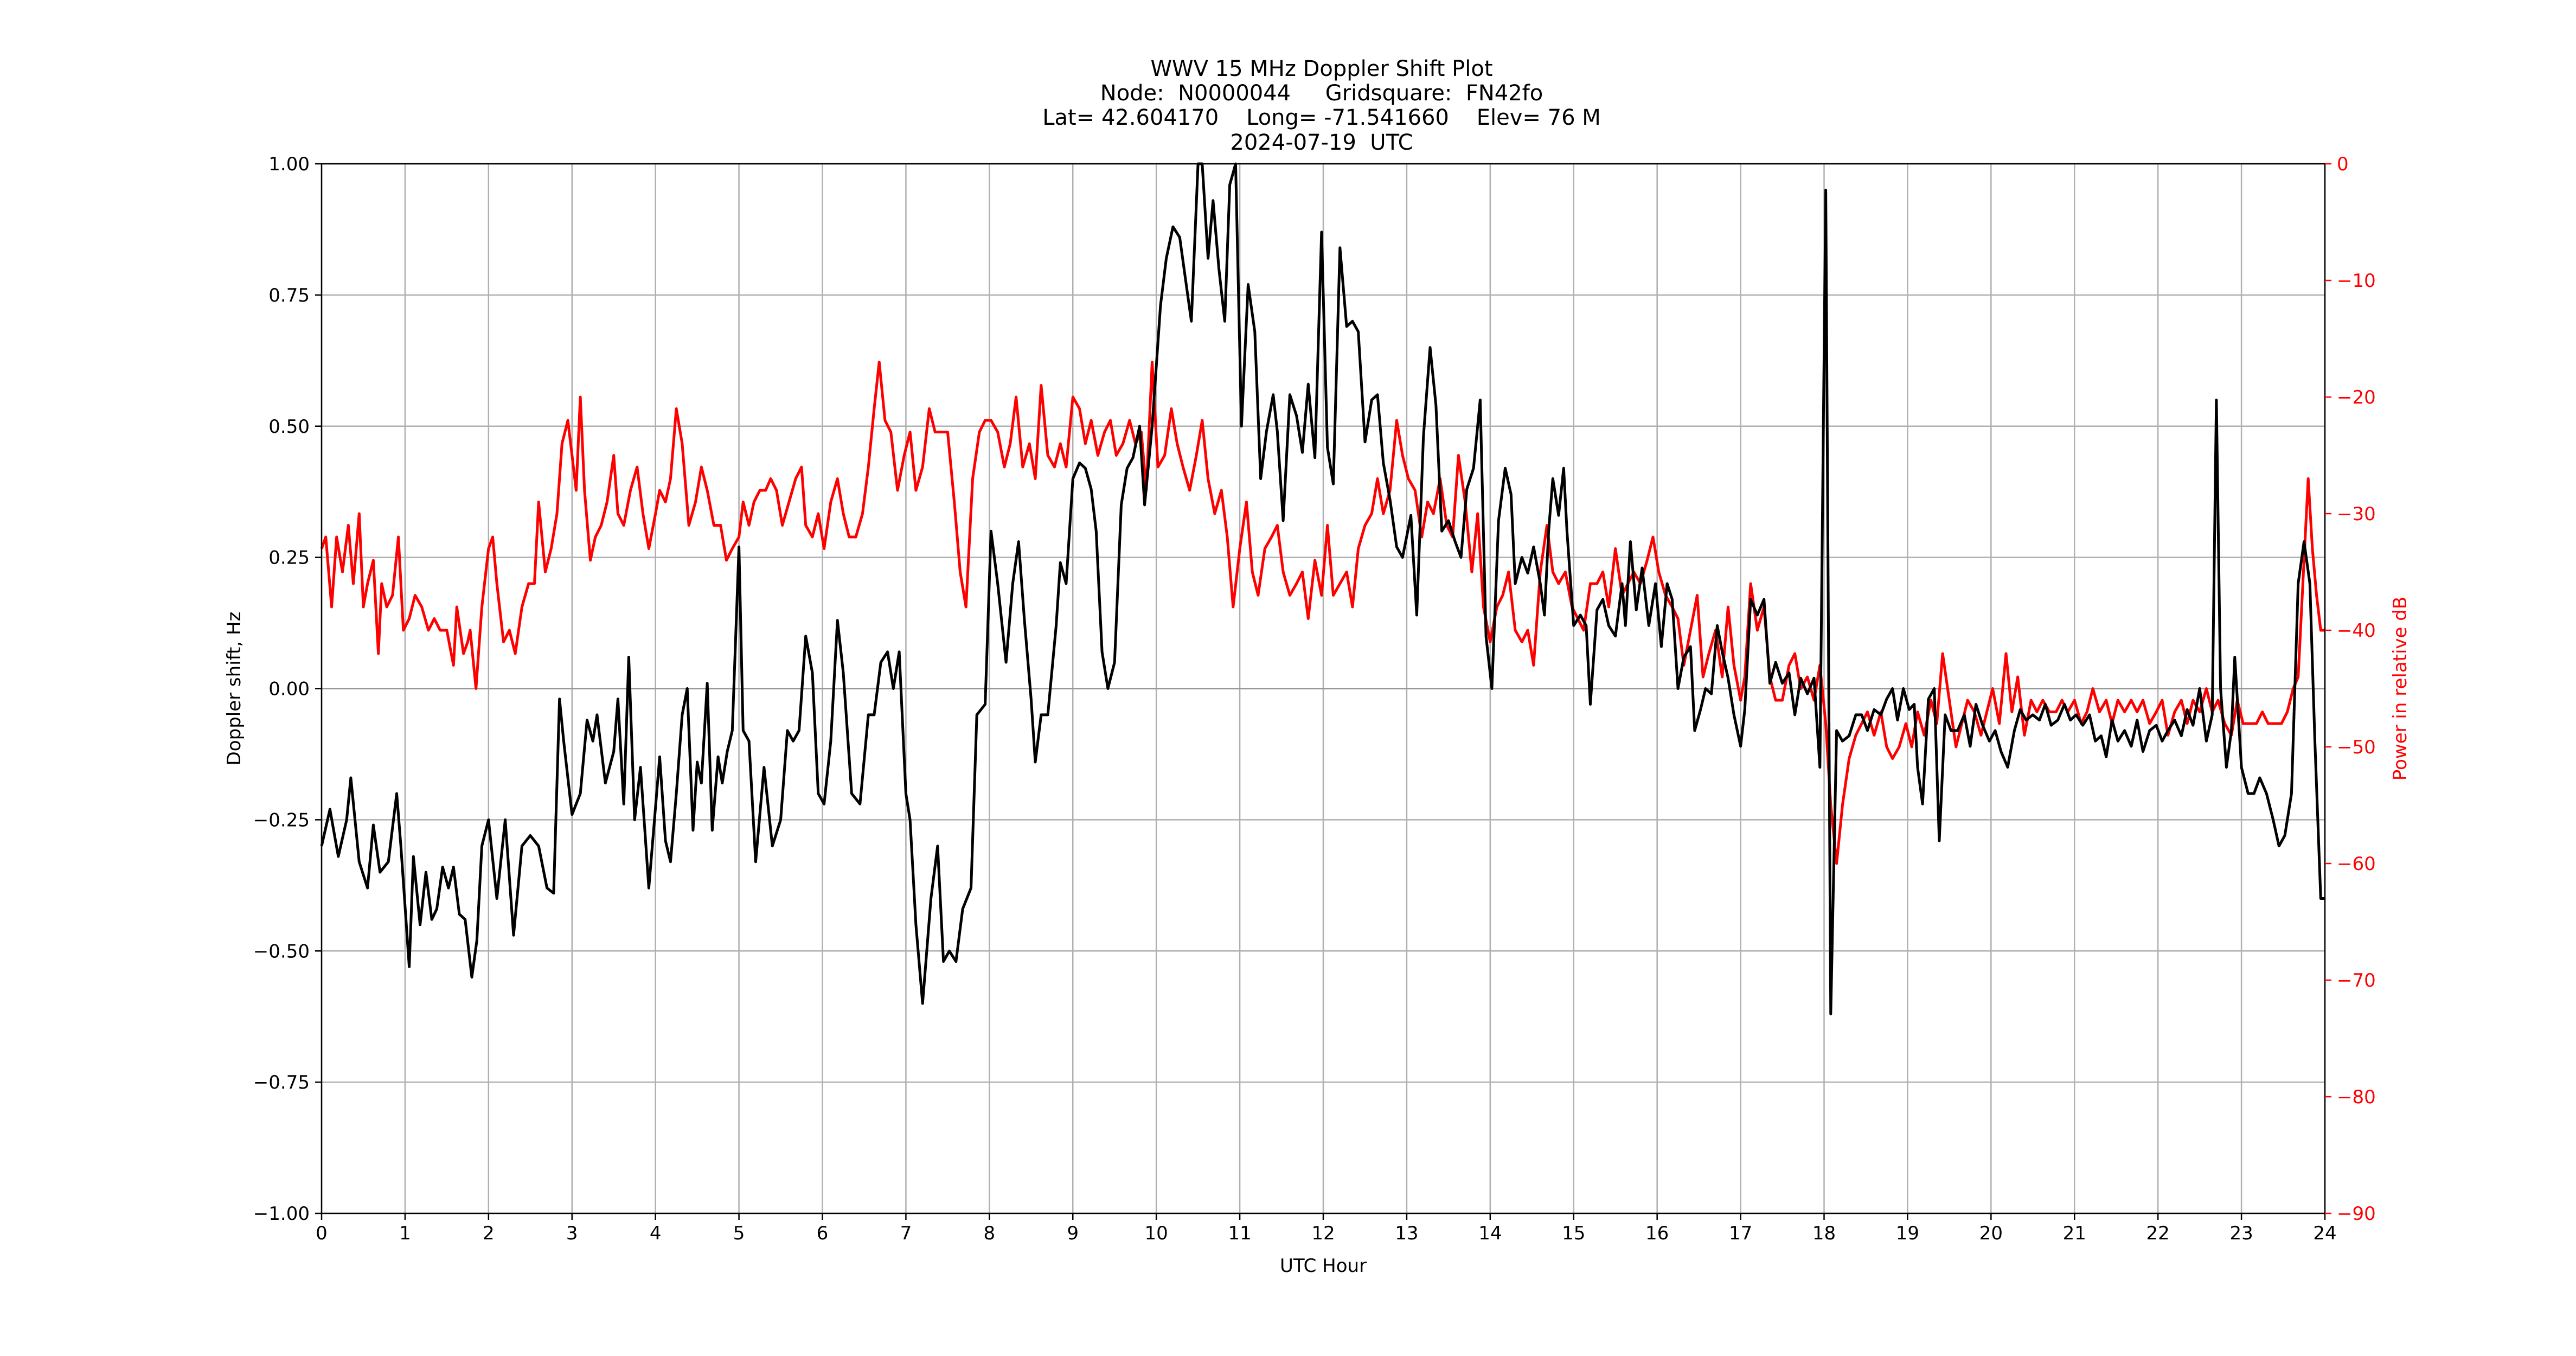 This screenshot has width=2576, height=1356. What do you see at coordinates (2356, 864) in the screenshot?
I see `y2-tick-label: −60` at bounding box center [2356, 864].